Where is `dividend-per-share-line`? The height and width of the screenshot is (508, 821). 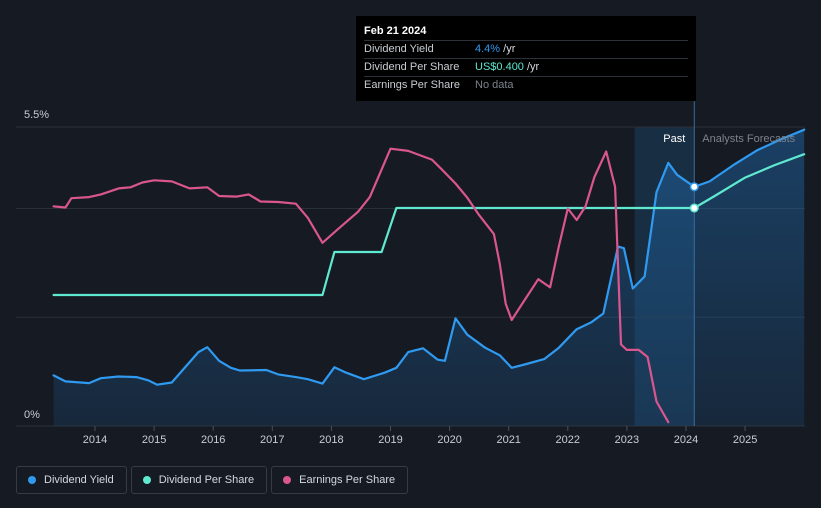
dividend-per-share-line is located at coordinates (374, 251).